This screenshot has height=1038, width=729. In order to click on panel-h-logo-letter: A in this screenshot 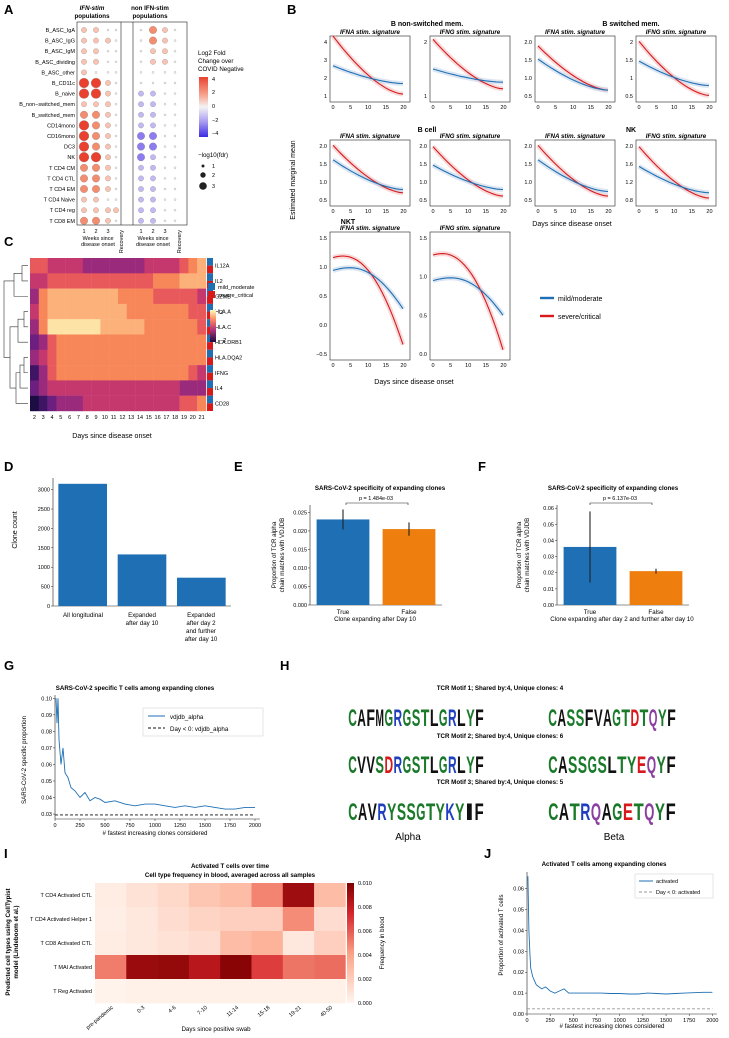, I will do `click(362, 812)`.